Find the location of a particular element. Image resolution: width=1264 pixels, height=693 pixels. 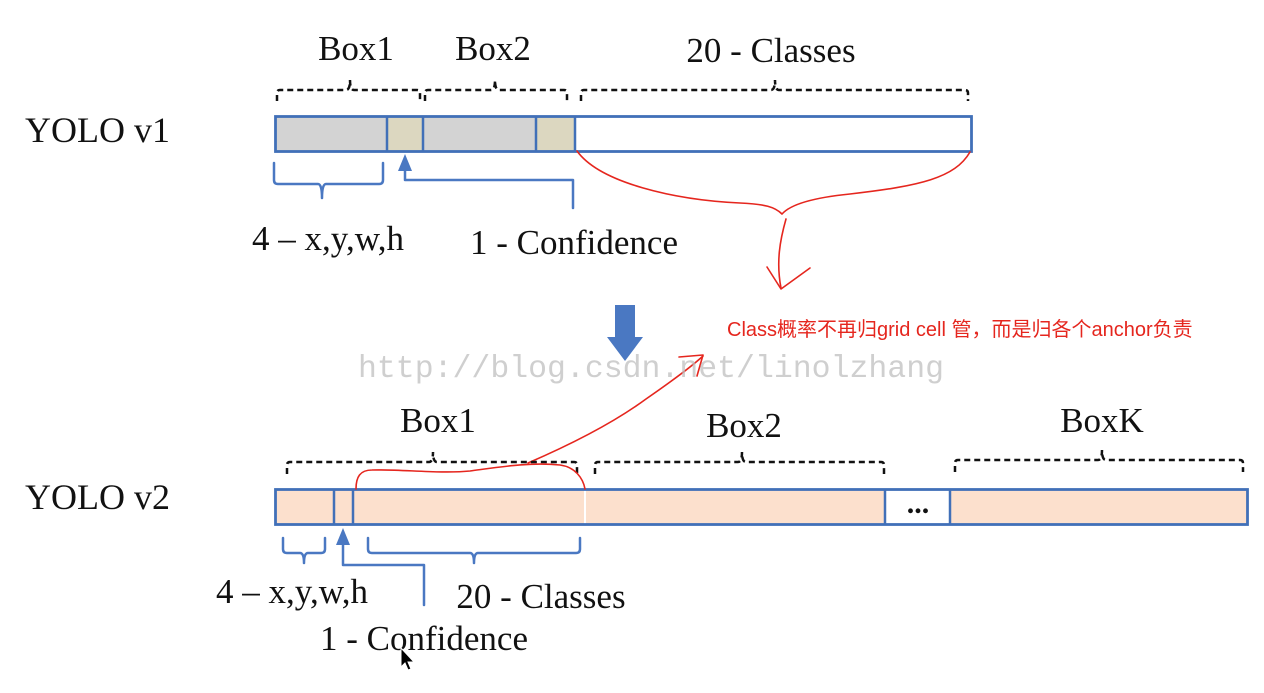

v1-confidence-arrowhead-icon is located at coordinates (405, 162).